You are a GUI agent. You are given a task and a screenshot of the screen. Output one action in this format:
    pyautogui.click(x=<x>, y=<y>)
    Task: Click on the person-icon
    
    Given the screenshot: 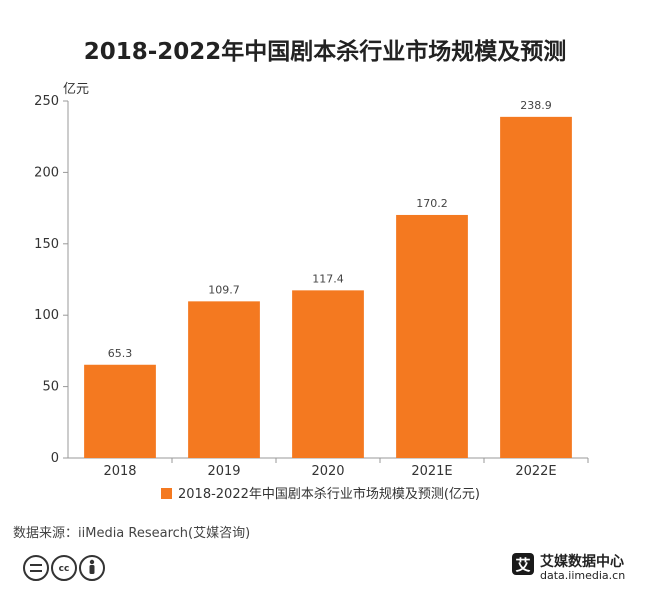 What is the action you would take?
    pyautogui.click(x=92, y=568)
    